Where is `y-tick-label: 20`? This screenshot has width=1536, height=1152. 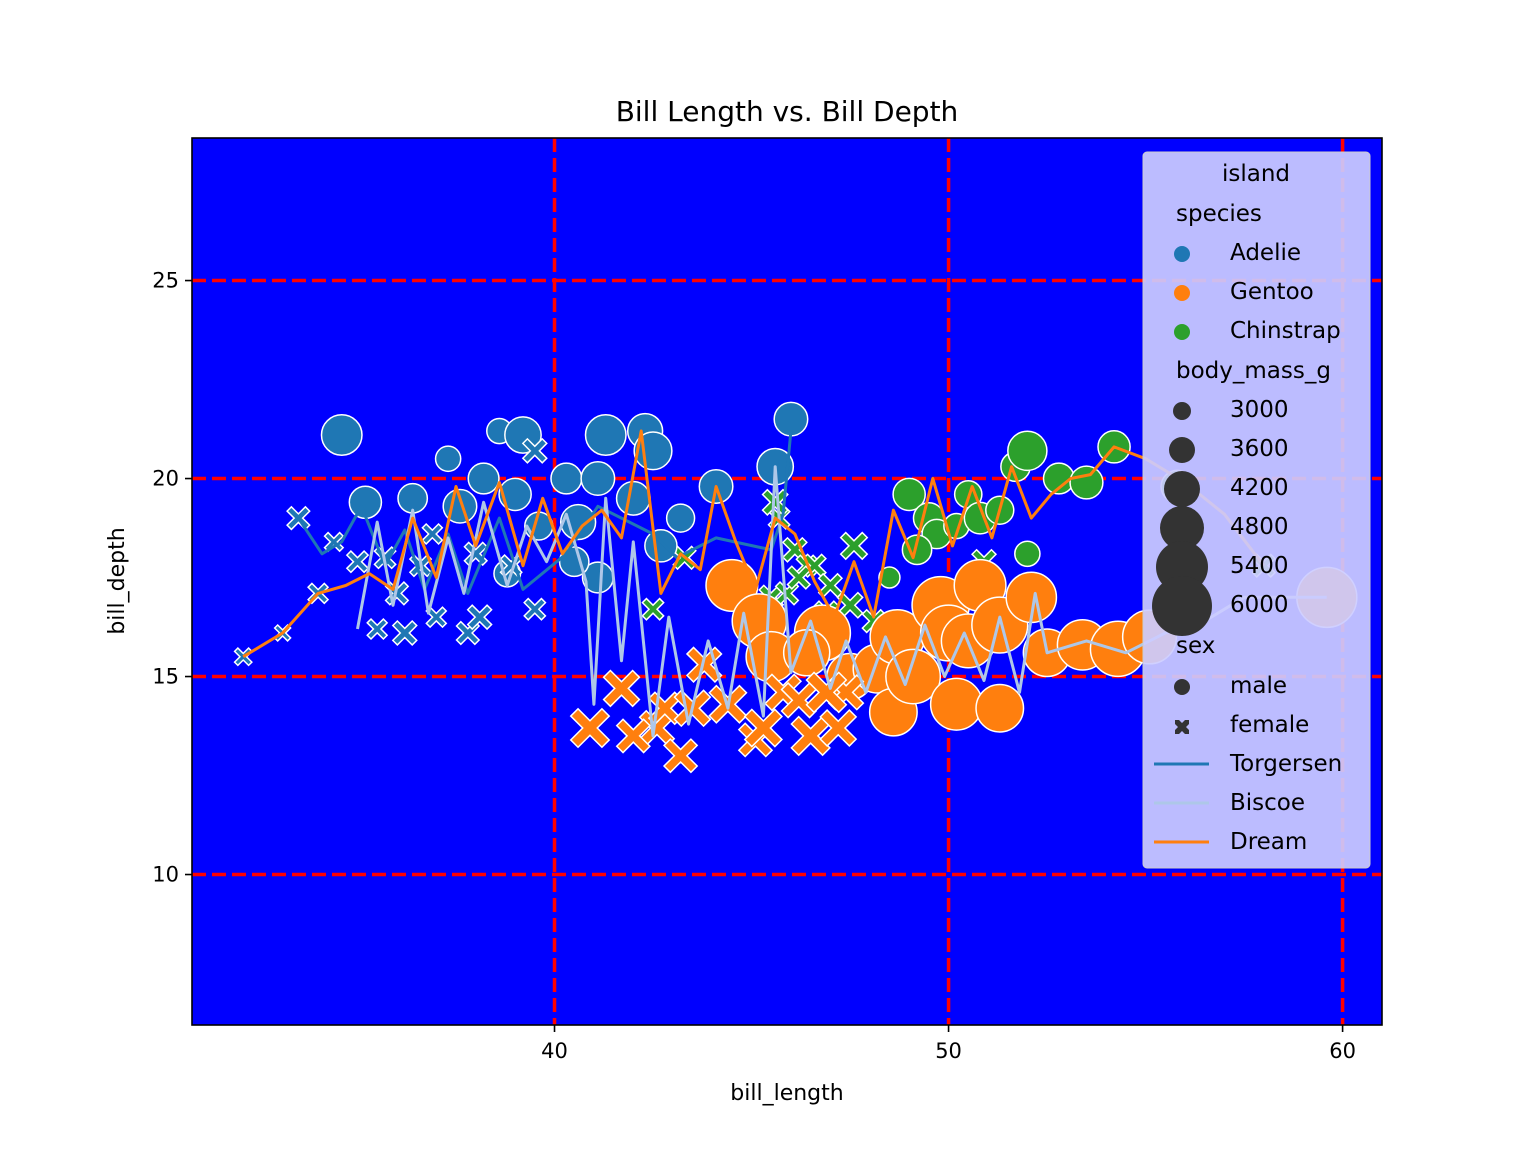
y-tick-label: 20 is located at coordinates (165, 479).